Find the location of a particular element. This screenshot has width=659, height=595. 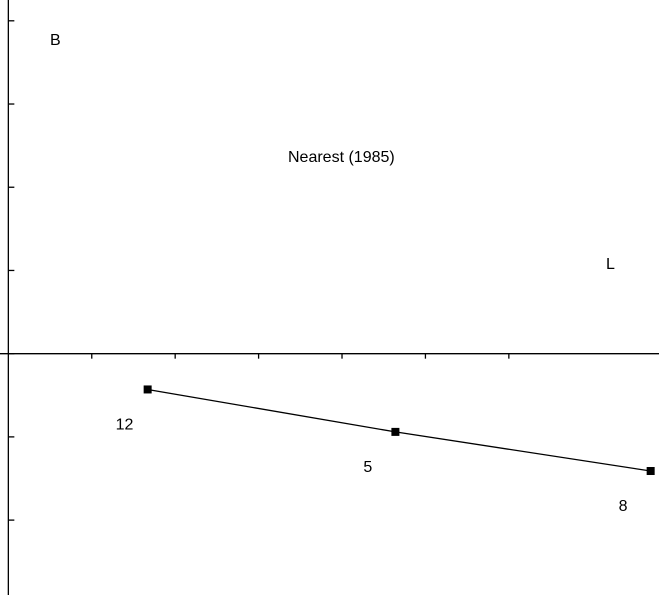

corner-label-l: L is located at coordinates (610, 264).